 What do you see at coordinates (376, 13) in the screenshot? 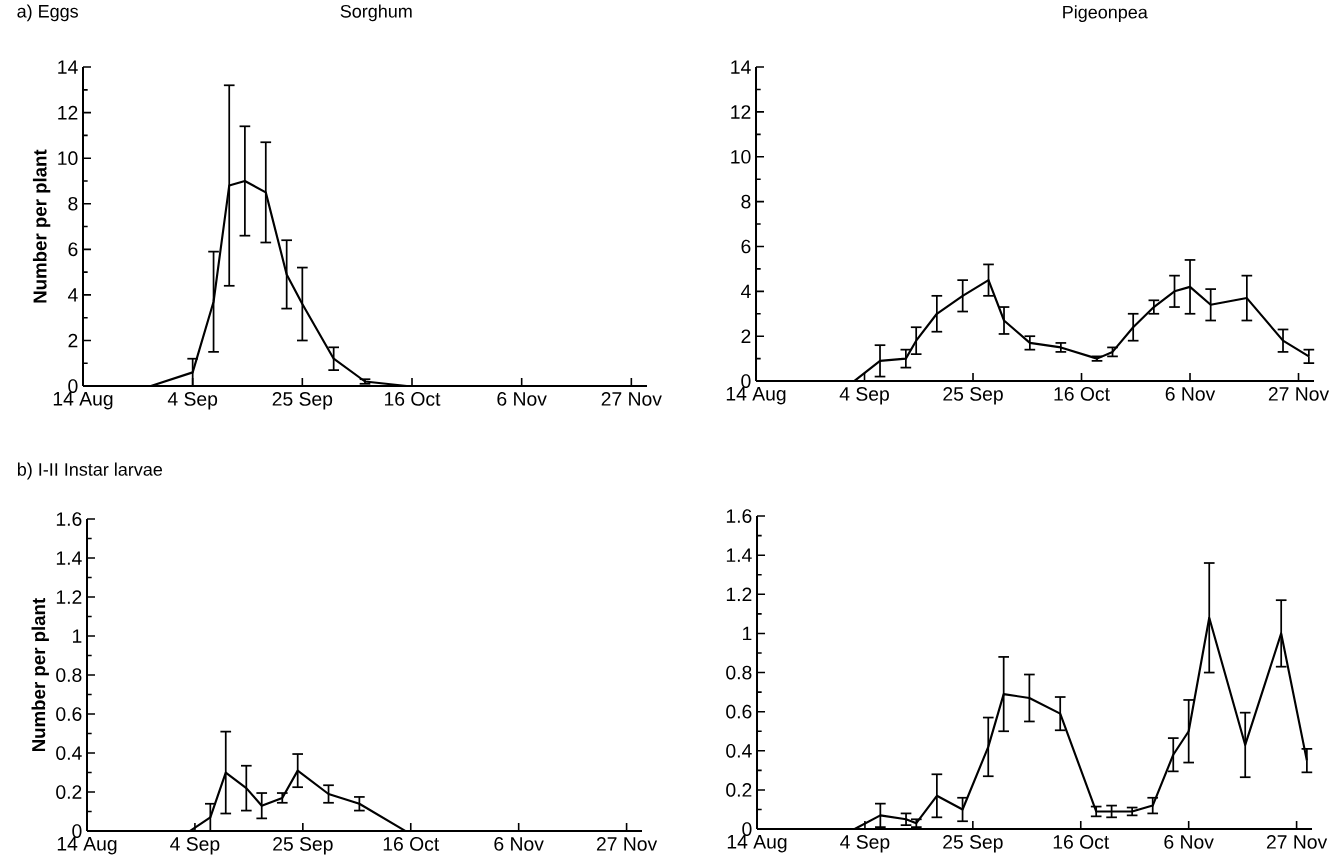
I see `chart-title: Sorghum` at bounding box center [376, 13].